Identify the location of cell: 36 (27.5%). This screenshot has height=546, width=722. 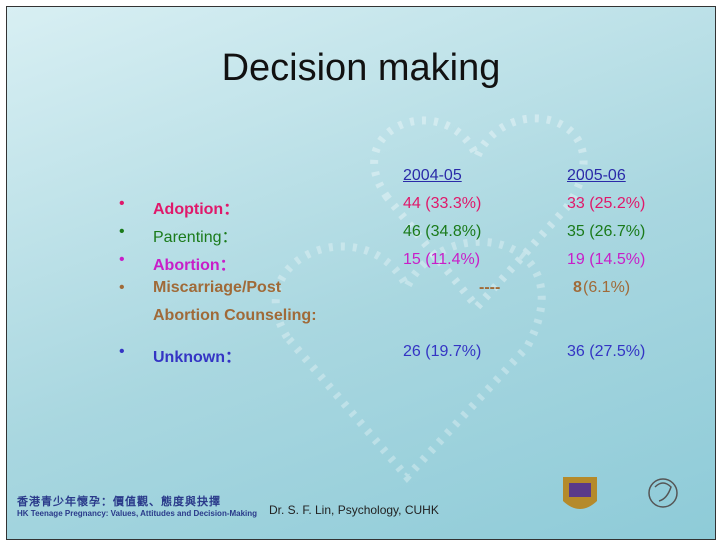
(606, 351).